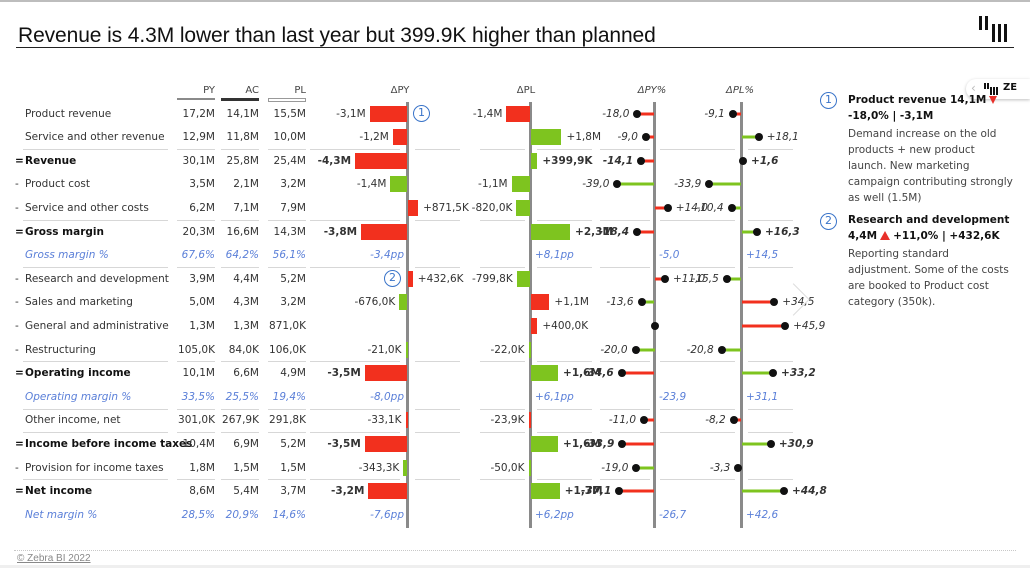 The height and width of the screenshot is (568, 1030). I want to click on pl-value: 1,5M, so click(293, 467).